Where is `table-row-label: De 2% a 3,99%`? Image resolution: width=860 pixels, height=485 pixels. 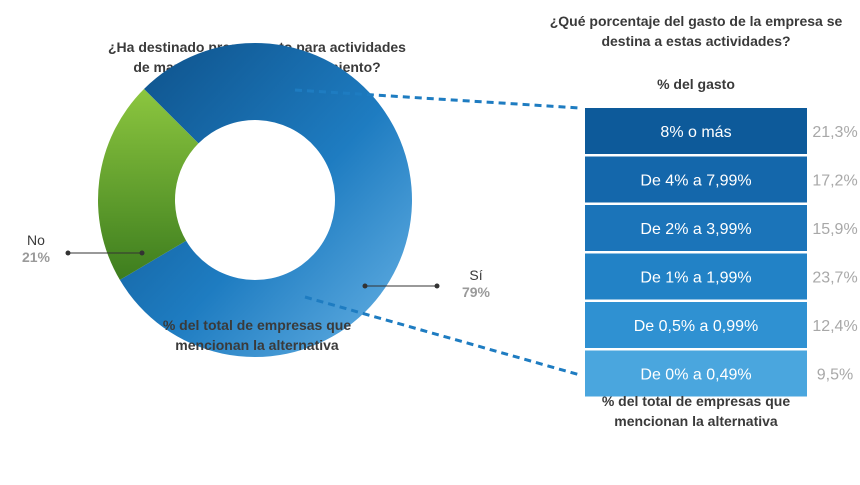 table-row-label: De 2% a 3,99% is located at coordinates (695, 229).